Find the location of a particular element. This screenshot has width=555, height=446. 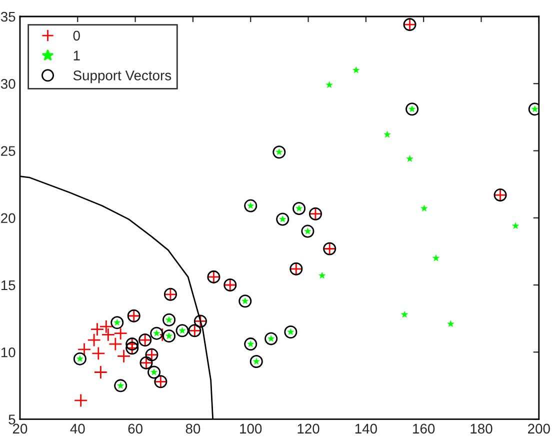

x-tick-label: 20 is located at coordinates (20, 429).